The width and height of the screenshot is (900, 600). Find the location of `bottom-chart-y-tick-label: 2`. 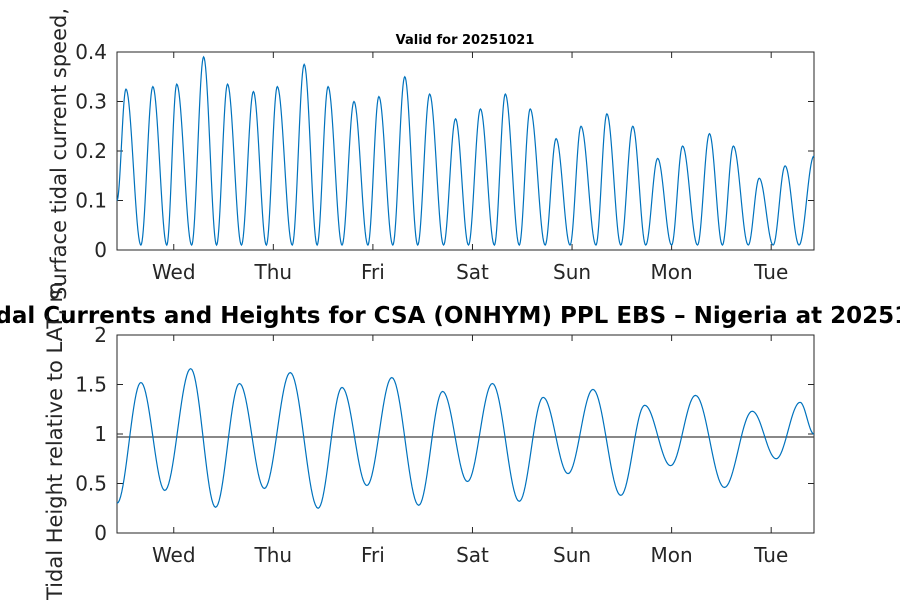

bottom-chart-y-tick-label: 2 is located at coordinates (100, 335).